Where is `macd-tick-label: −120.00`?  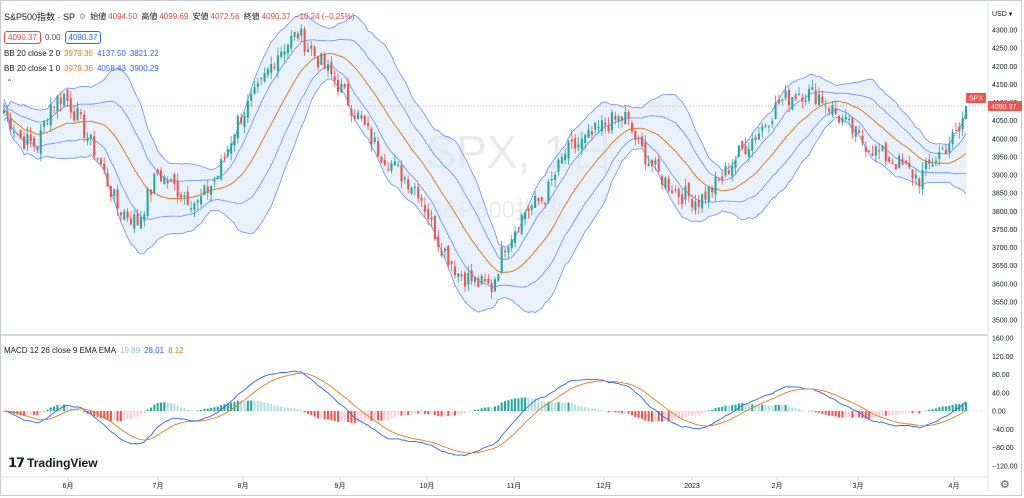
macd-tick-label: −120.00 is located at coordinates (1005, 466).